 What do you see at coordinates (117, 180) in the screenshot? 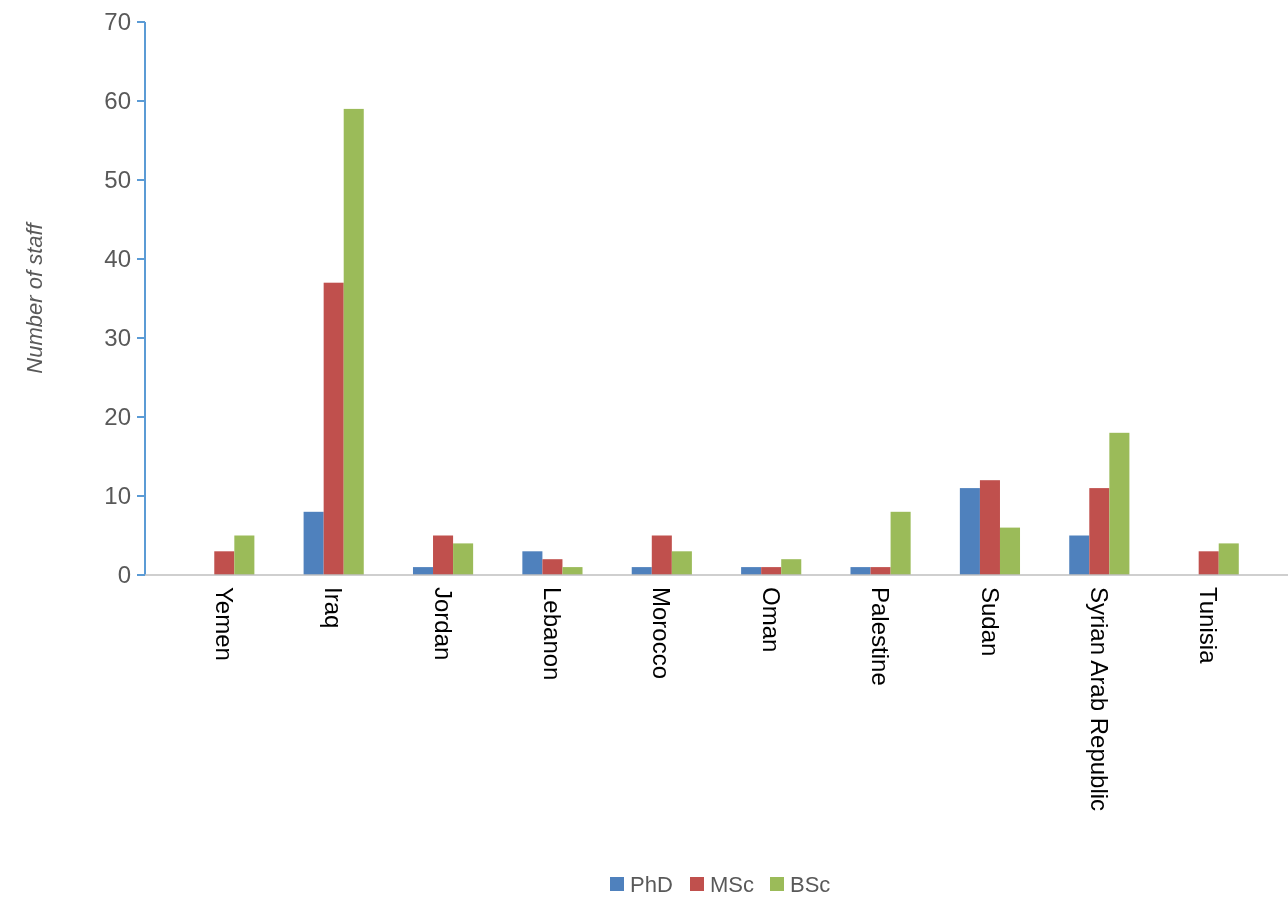
I see `y-tick-label: 50` at bounding box center [117, 180].